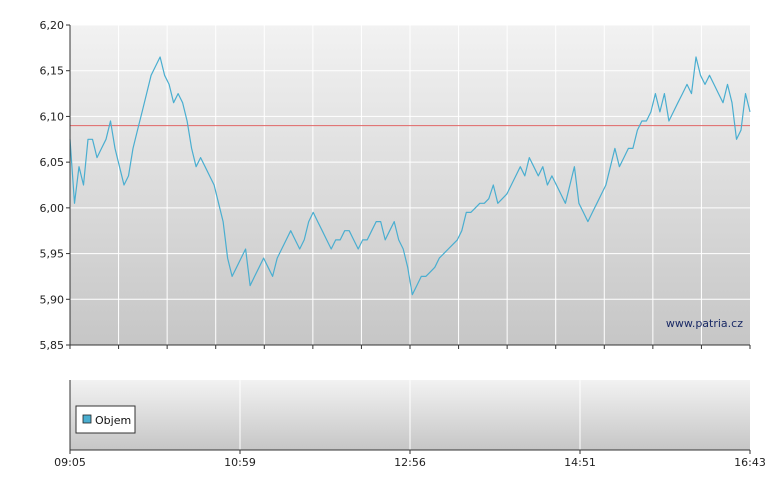 The width and height of the screenshot is (780, 490). I want to click on legend-swatch, so click(87, 419).